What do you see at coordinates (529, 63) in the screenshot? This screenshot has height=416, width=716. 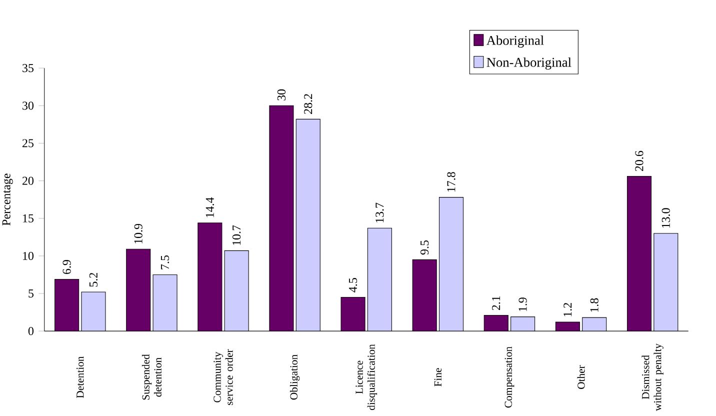 I see `legend-label: Non-Aboriginal` at bounding box center [529, 63].